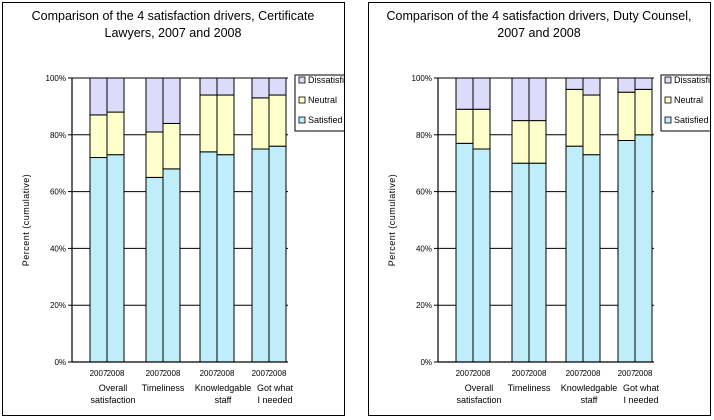 The width and height of the screenshot is (714, 420). Describe the element at coordinates (538, 33) in the screenshot. I see `chart-title-line: 2007 and 2008` at that location.